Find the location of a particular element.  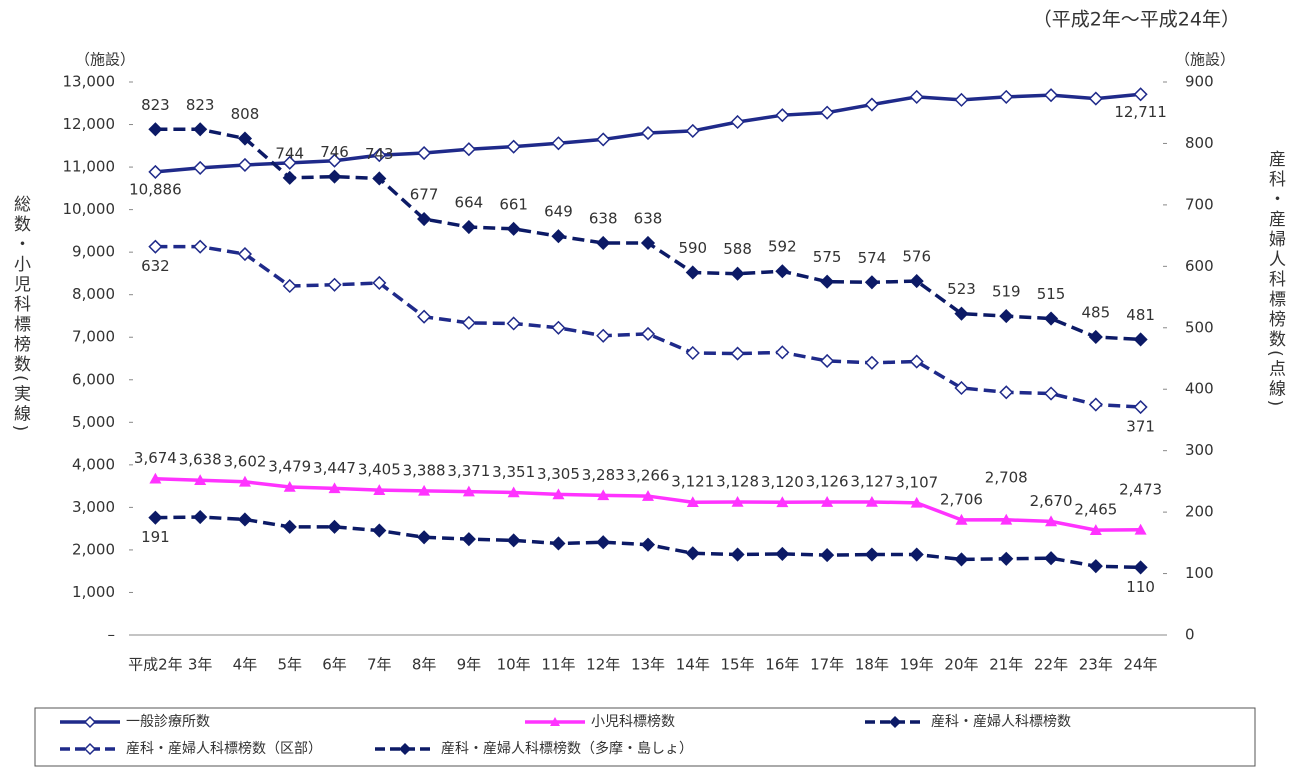

data-label: 592 is located at coordinates (782, 247).